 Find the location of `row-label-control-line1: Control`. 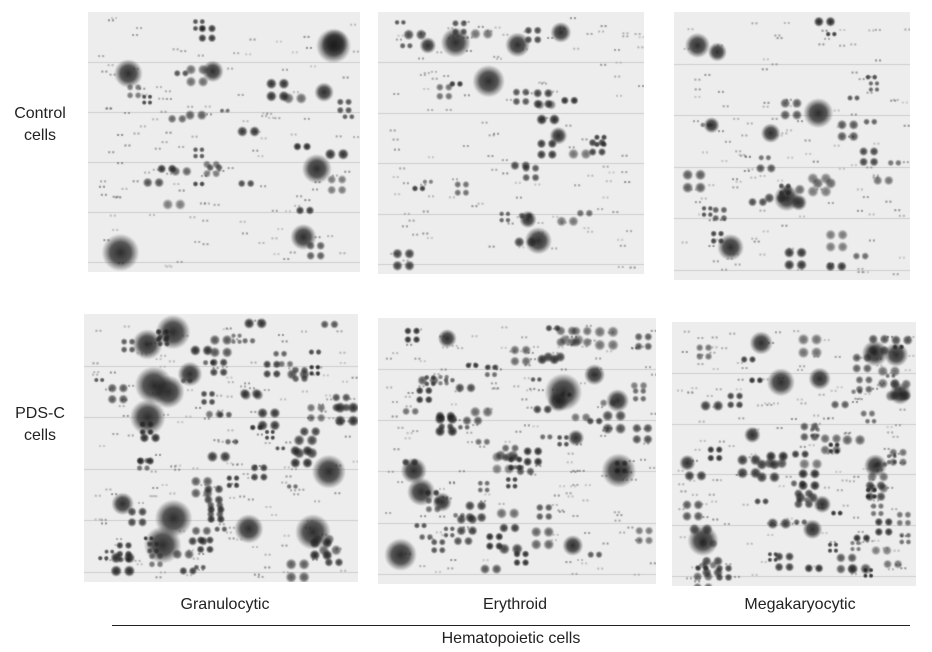

row-label-control-line1: Control is located at coordinates (40, 113).